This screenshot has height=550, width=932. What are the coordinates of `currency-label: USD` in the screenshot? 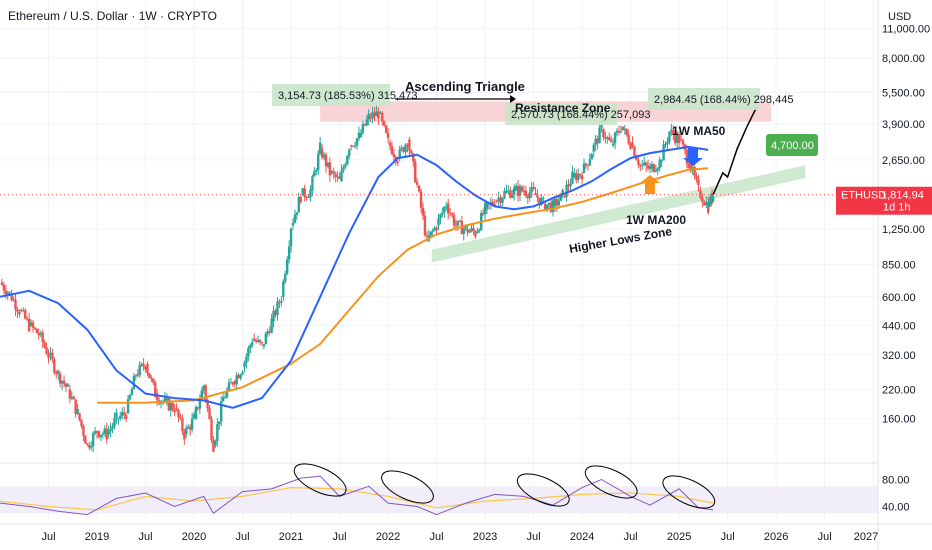 It's located at (899, 17).